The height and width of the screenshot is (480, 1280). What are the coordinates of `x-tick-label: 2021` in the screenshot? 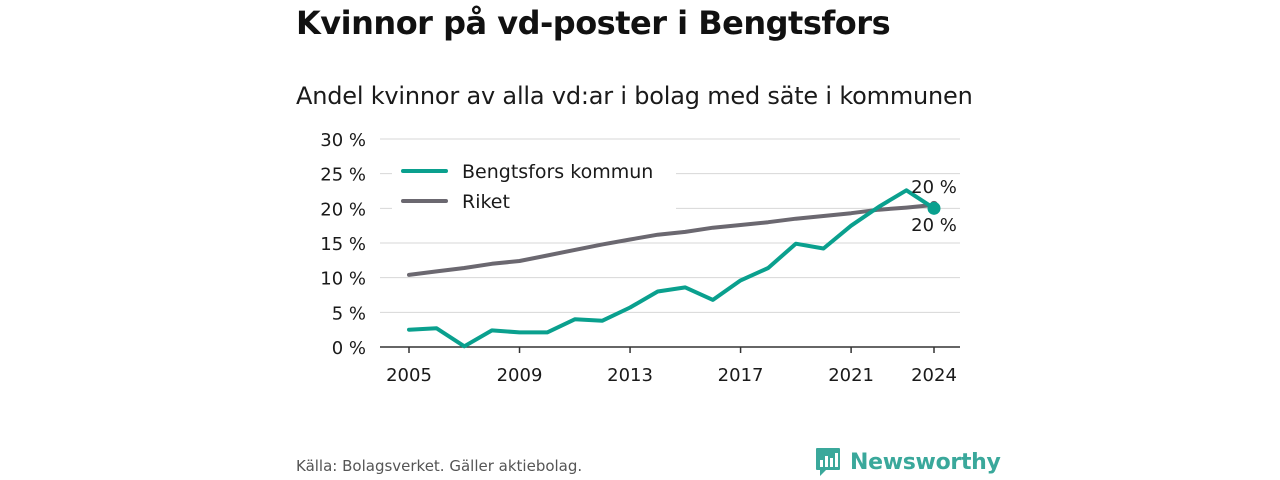 It's located at (851, 375).